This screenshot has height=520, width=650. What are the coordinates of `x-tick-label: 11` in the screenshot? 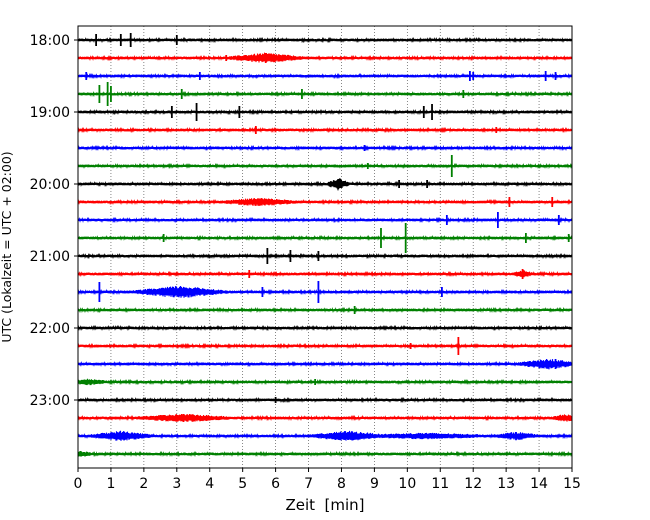 It's located at (440, 484).